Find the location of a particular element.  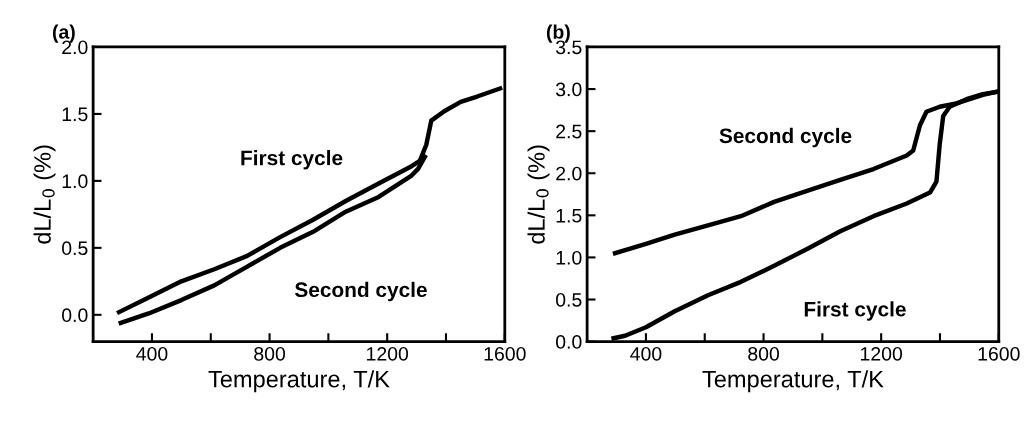

series-label: First cycle is located at coordinates (292, 160).